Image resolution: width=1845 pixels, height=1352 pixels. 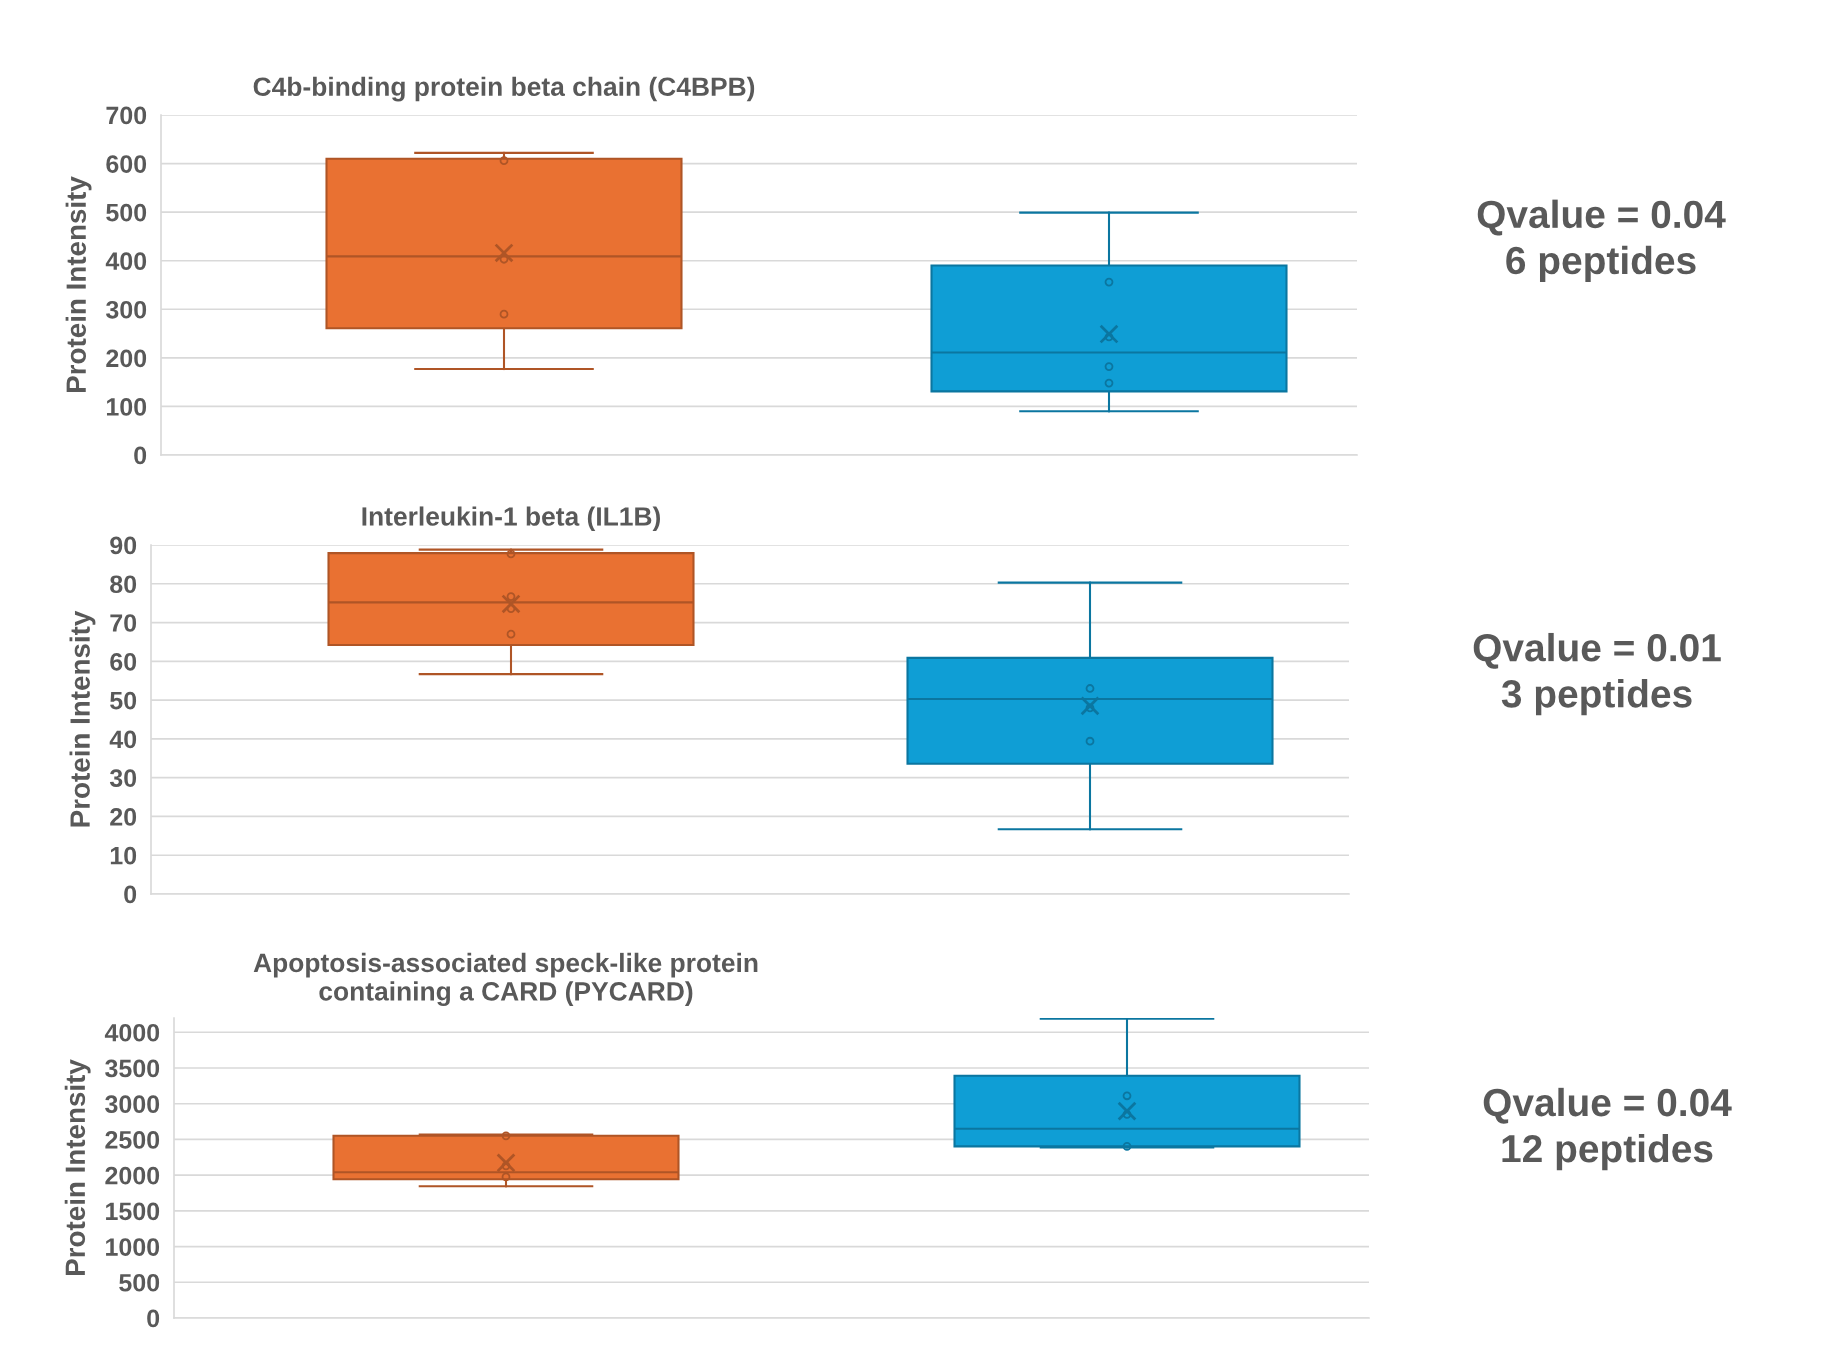 I want to click on text: Qvalue = 0.04 12 peptides, so click(x=1607, y=1129).